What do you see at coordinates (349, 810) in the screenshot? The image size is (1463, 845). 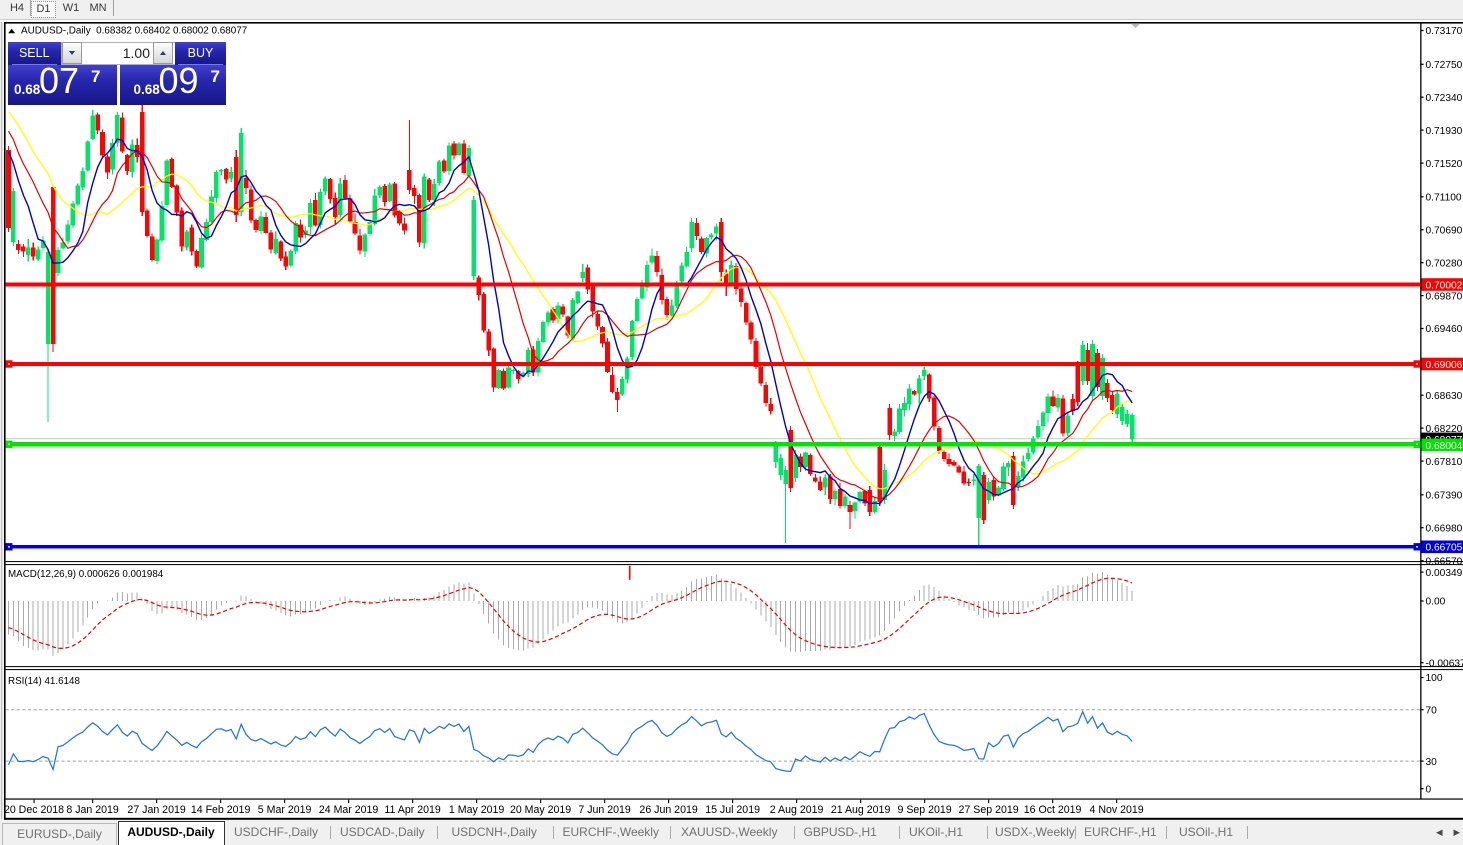 I see `svg-text: 24 Mar 2019` at bounding box center [349, 810].